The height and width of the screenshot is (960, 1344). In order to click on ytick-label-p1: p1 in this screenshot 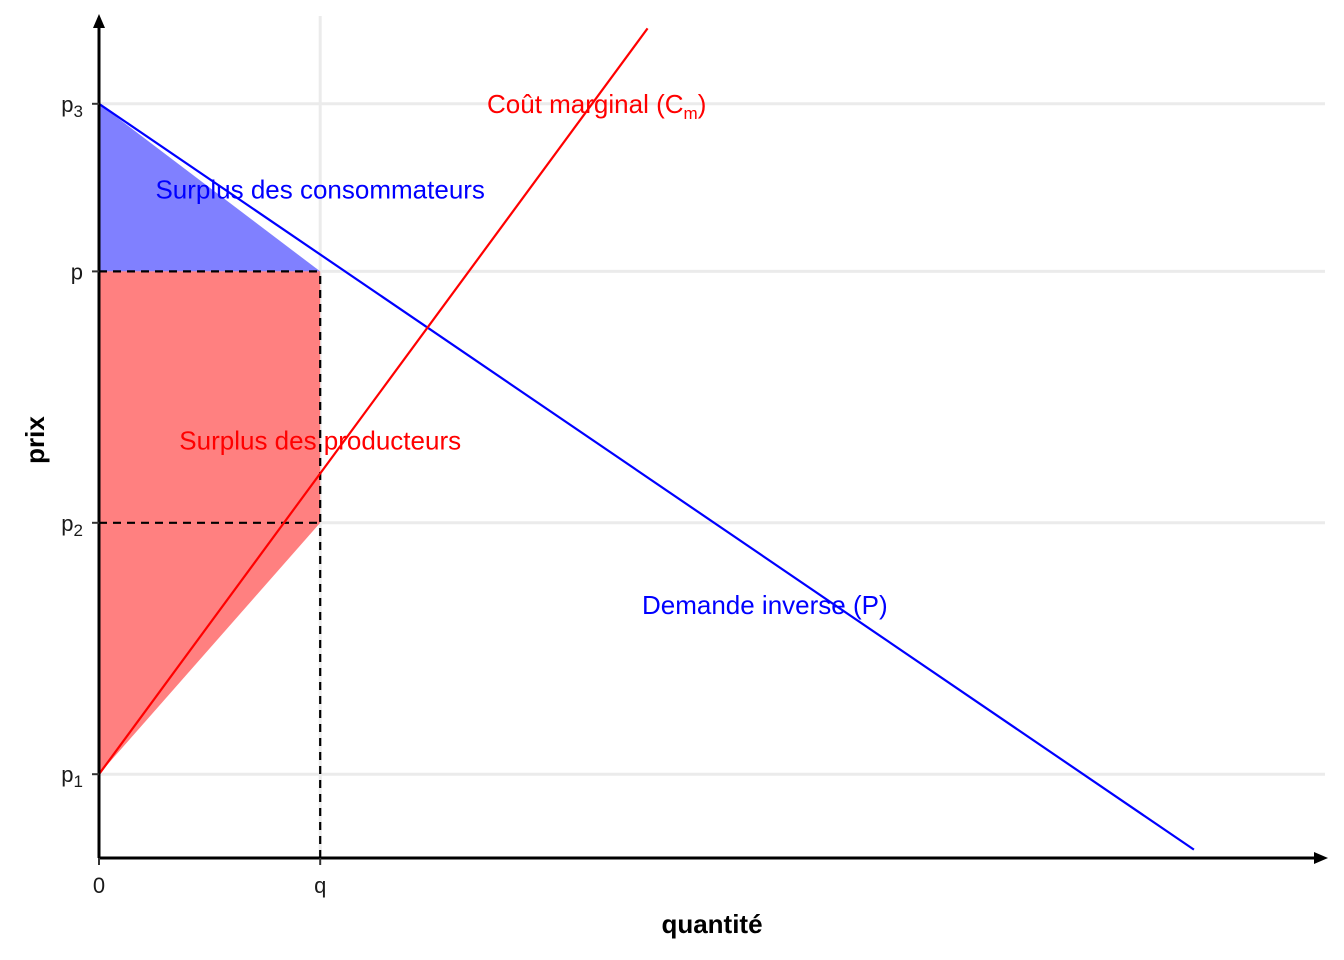, I will do `click(72, 776)`.